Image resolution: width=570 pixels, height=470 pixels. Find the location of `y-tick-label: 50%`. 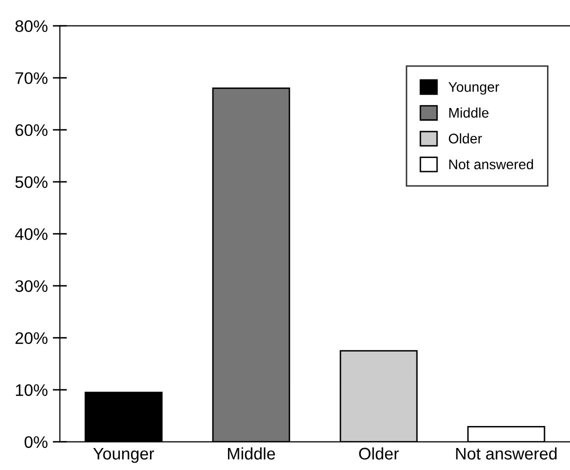

y-tick-label: 50% is located at coordinates (31, 182).